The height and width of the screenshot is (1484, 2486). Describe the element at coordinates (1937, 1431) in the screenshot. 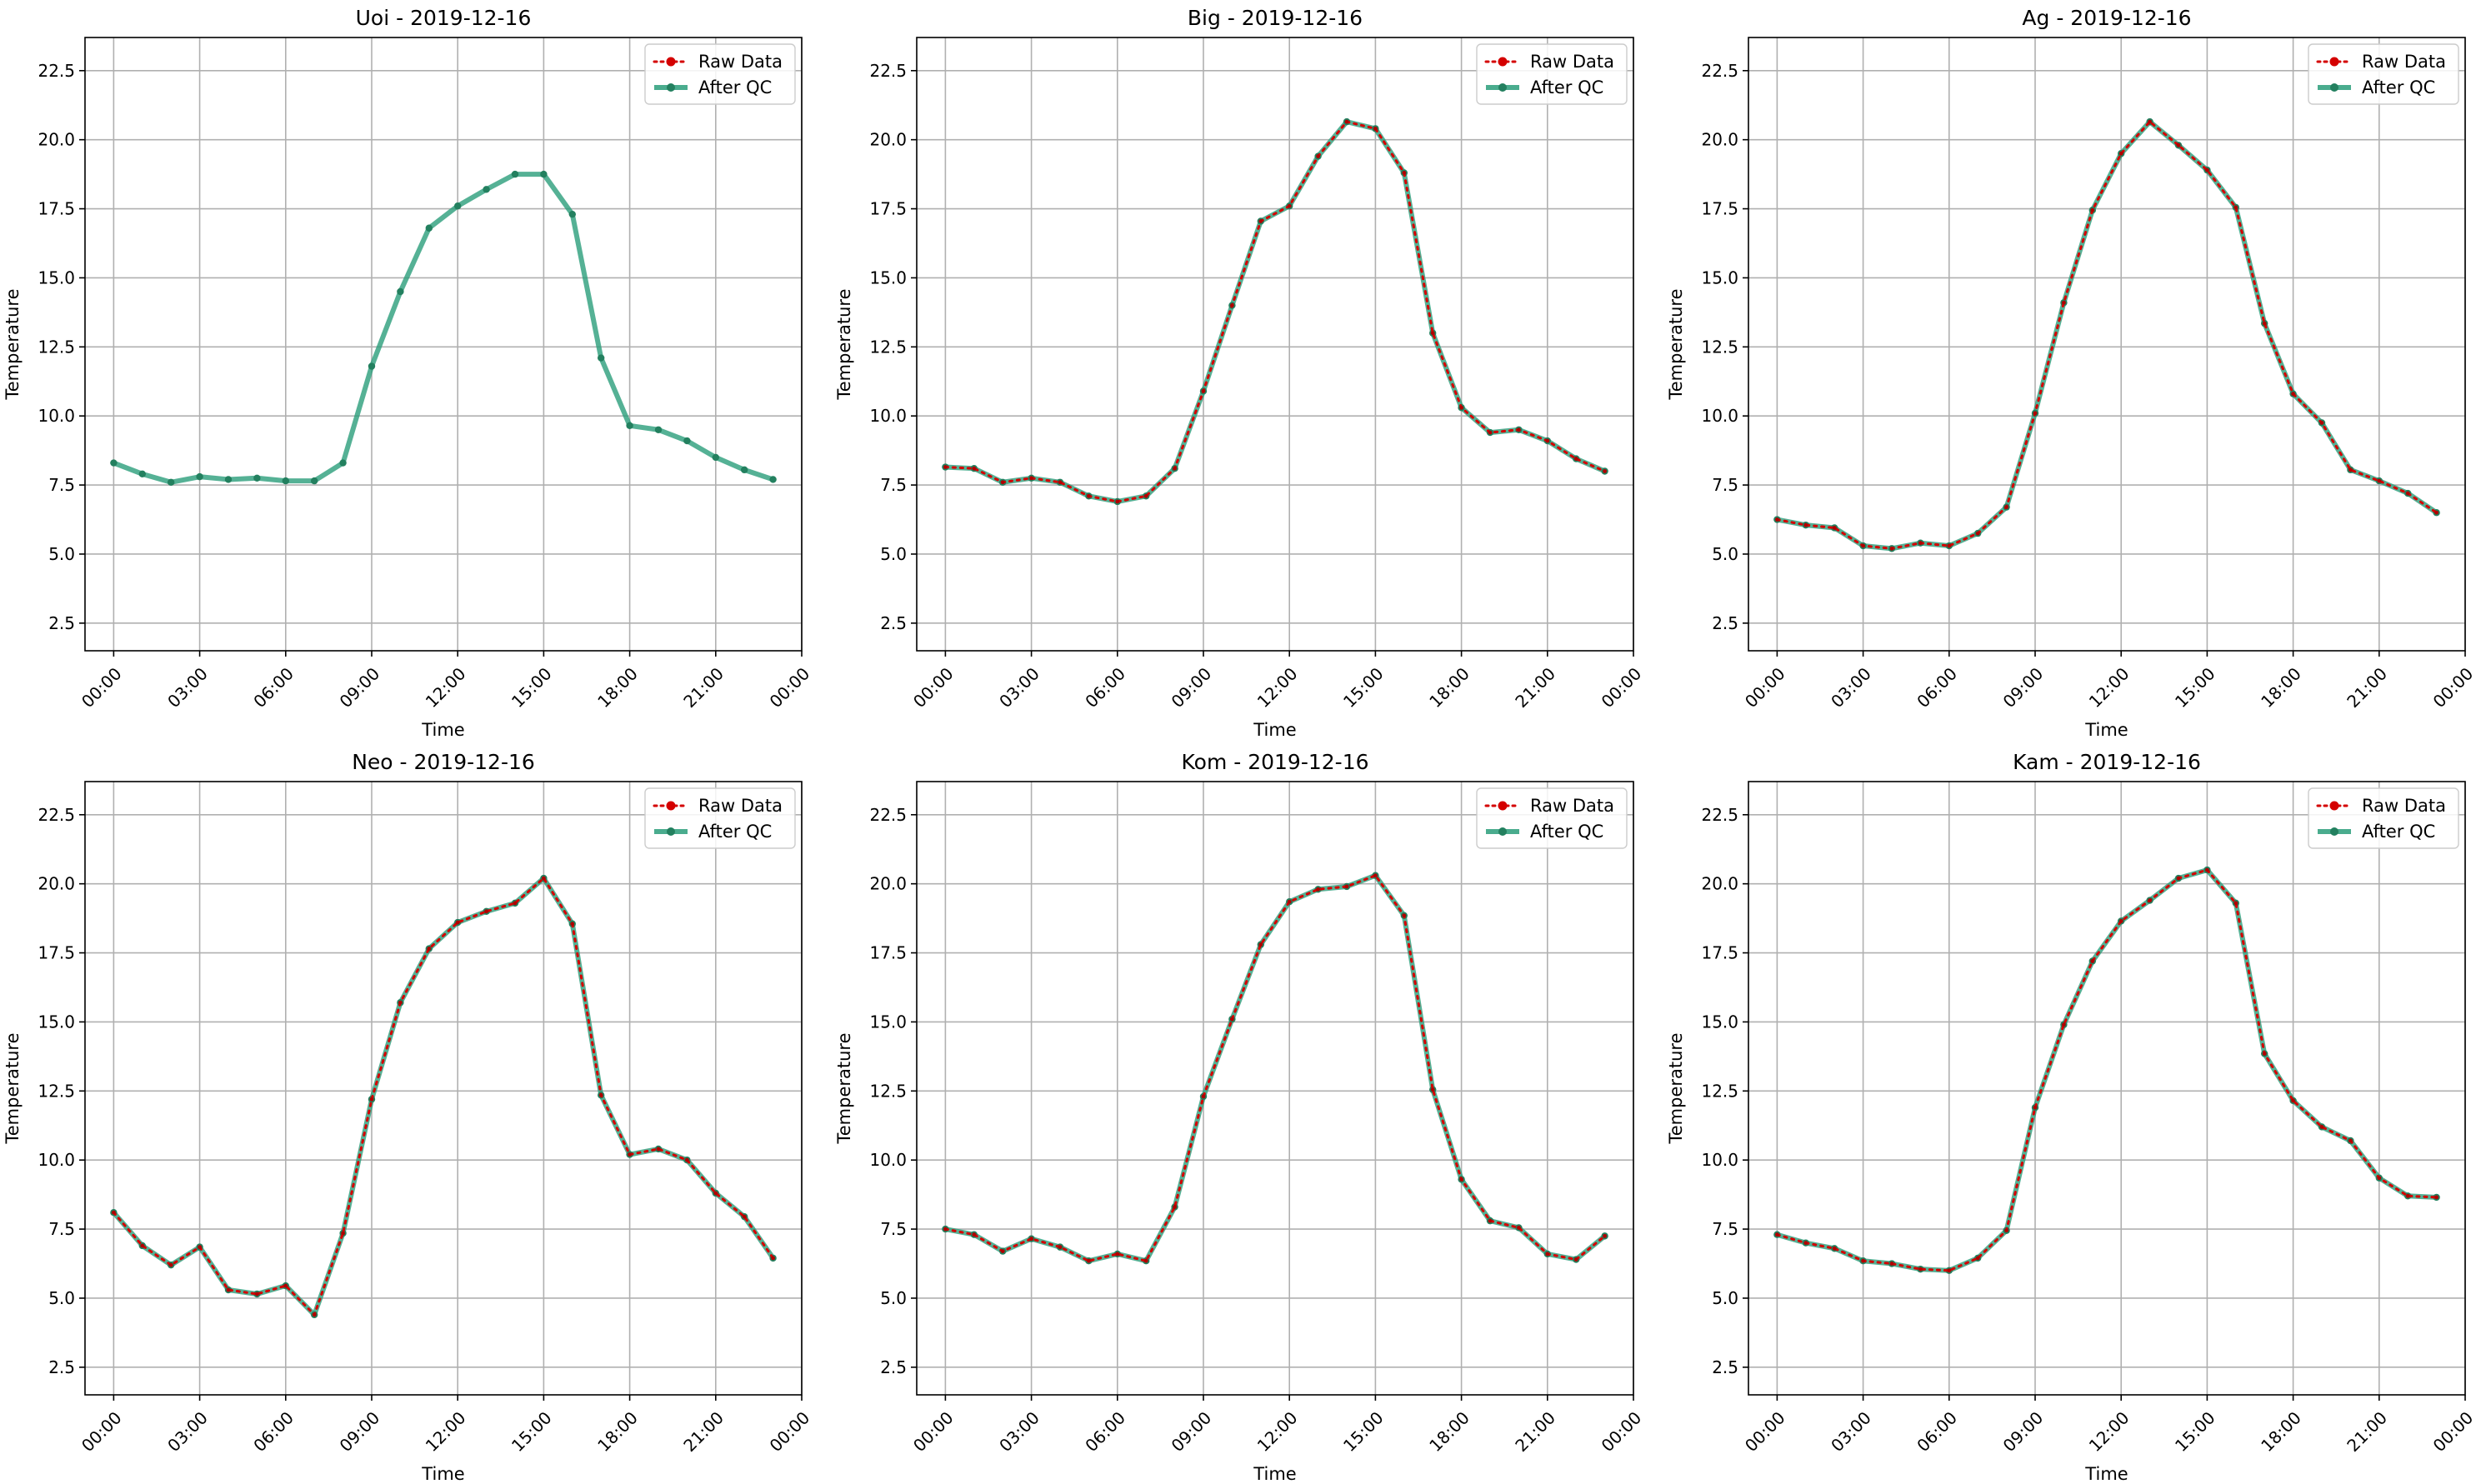

I see `x-tick-label: 06:00` at that location.